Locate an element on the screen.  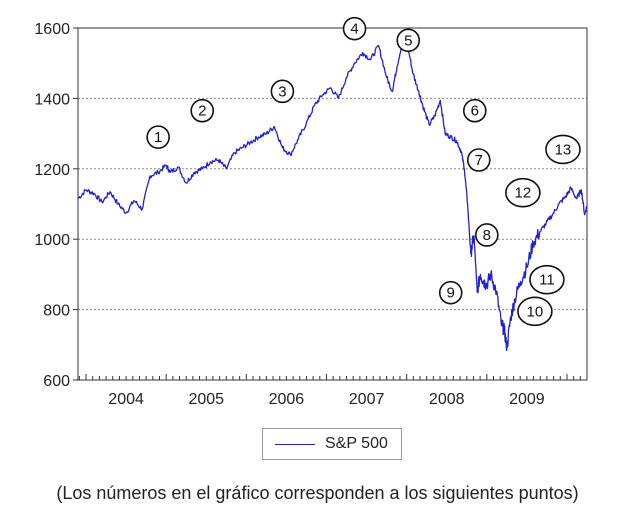
chart-legend: S&P 500 is located at coordinates (332, 444).